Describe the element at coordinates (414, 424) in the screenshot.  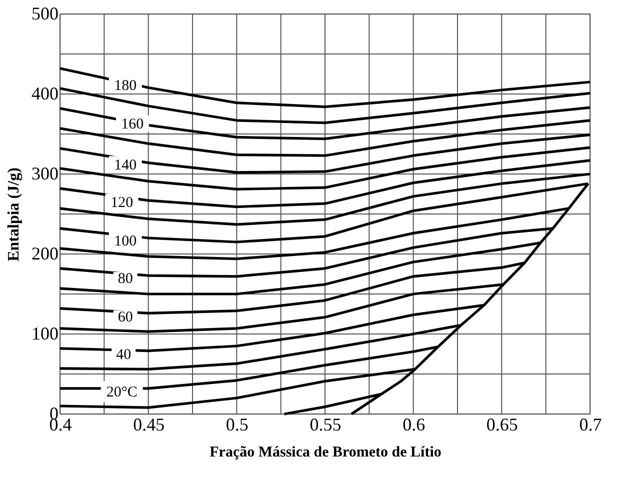
I see `x-tick-label: 0.6` at that location.